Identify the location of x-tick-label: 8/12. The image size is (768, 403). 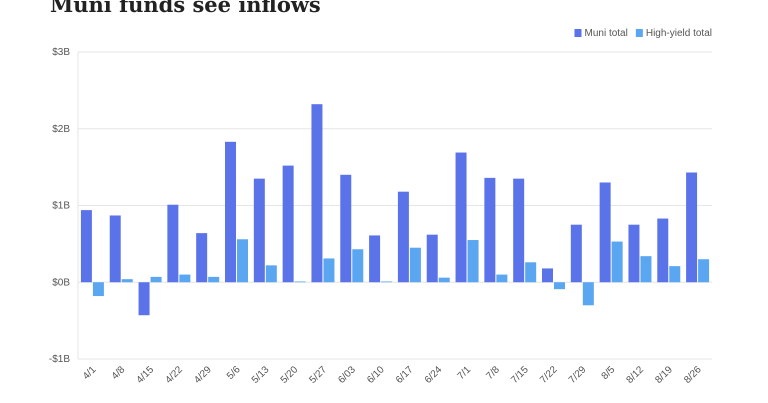
(636, 375).